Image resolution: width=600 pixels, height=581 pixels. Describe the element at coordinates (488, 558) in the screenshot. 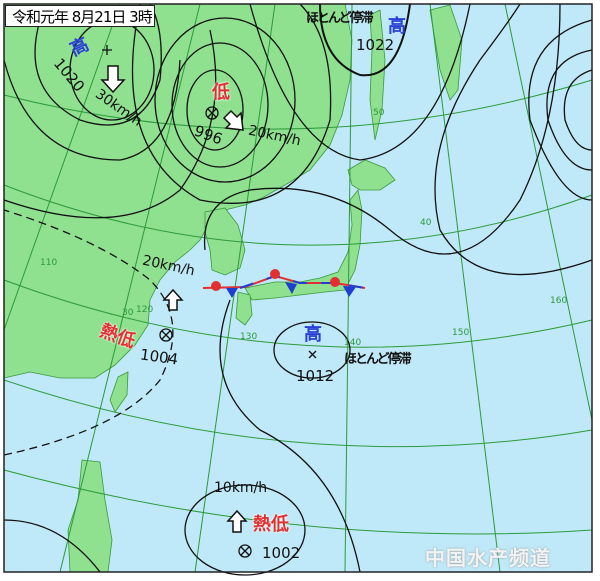

I see `watermark: 中国水产频道` at that location.